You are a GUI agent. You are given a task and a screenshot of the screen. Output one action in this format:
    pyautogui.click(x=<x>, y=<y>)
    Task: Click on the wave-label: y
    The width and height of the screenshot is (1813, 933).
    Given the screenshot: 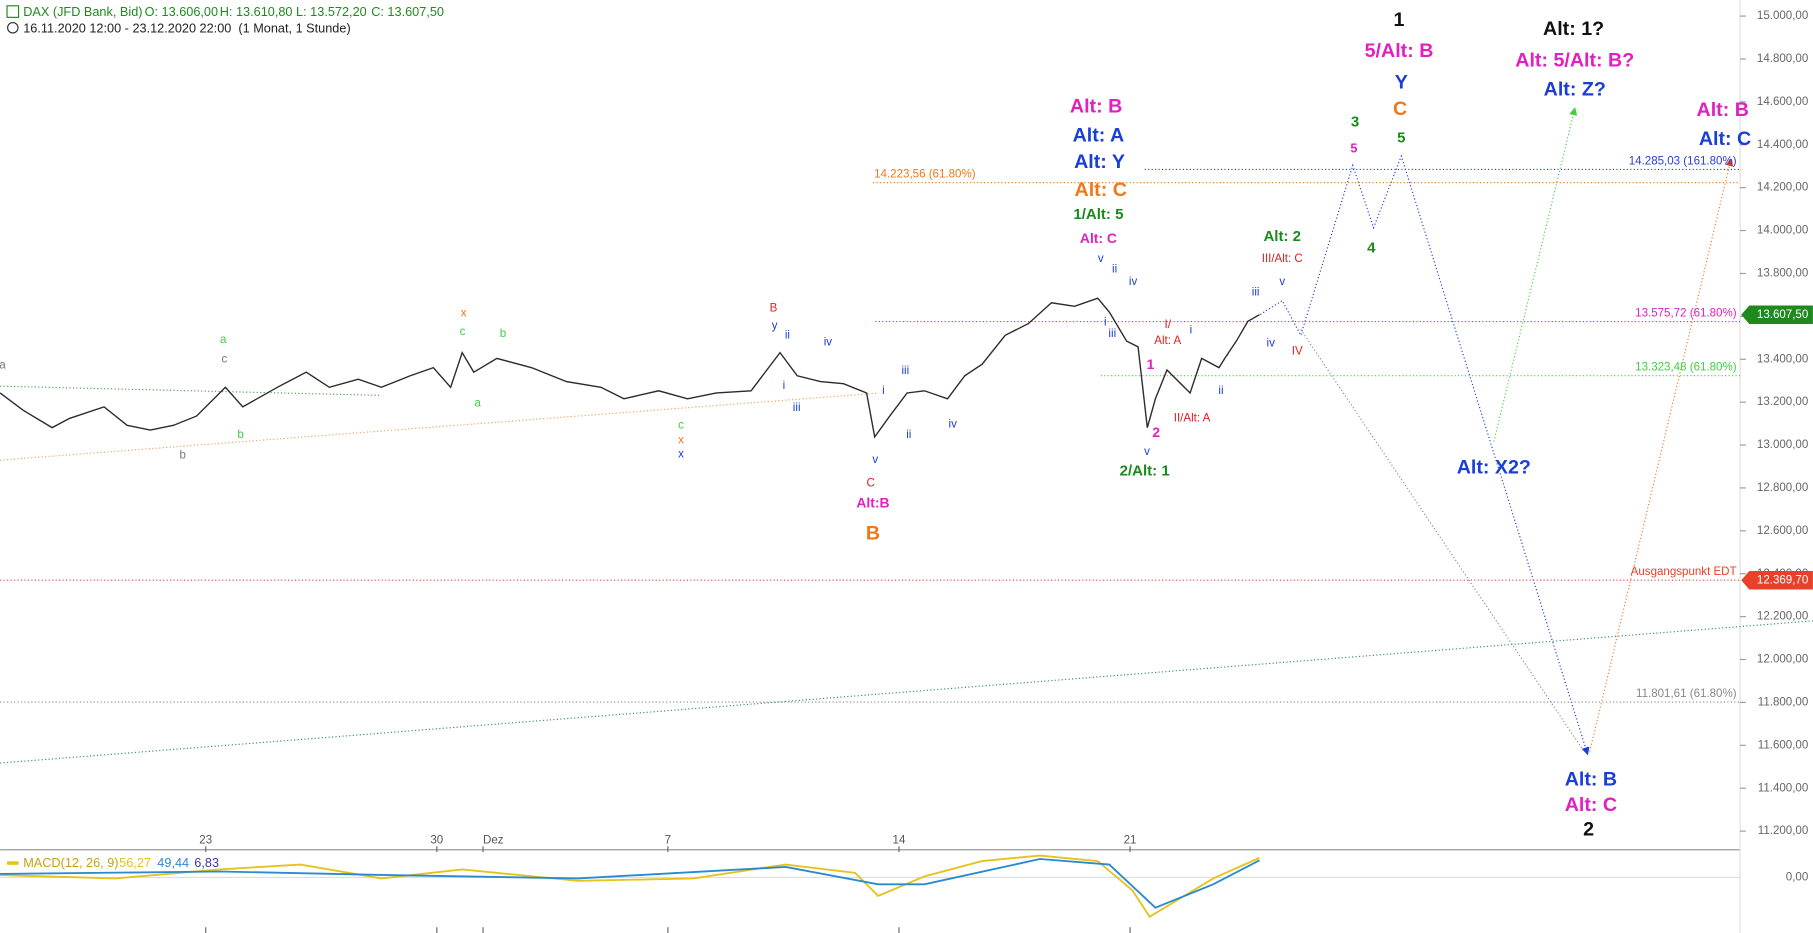 What is the action you would take?
    pyautogui.click(x=775, y=326)
    